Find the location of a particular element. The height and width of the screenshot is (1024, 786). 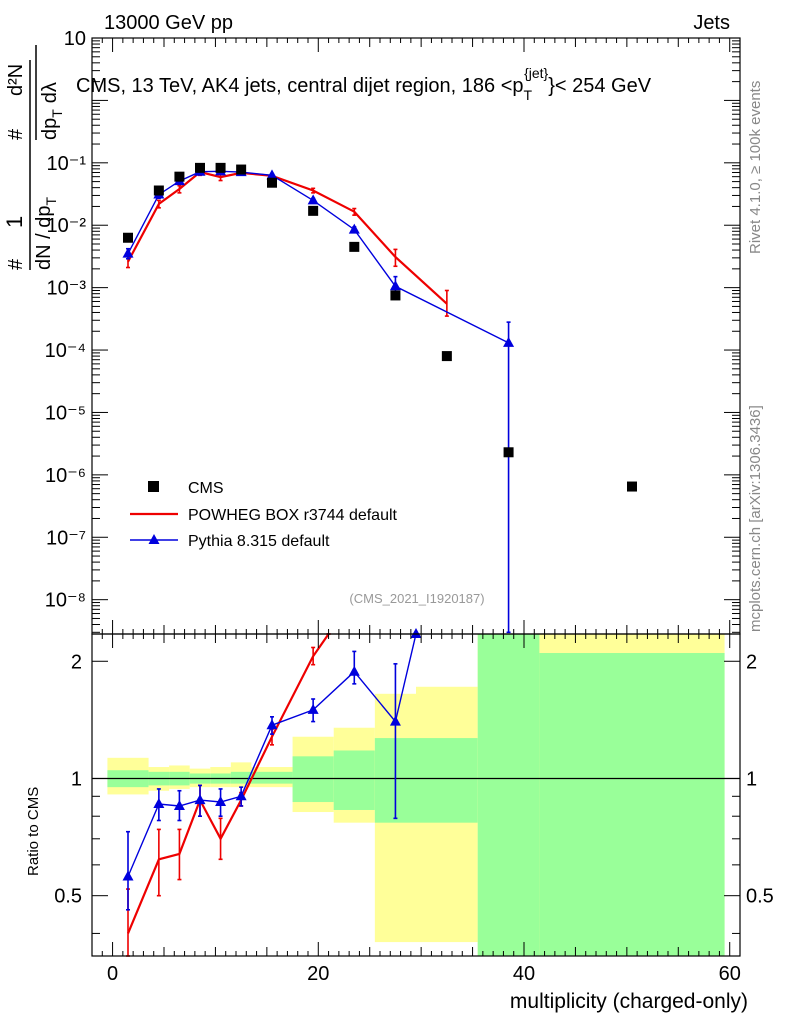

xlabel: multiplicity (charged-only) is located at coordinates (629, 1001).